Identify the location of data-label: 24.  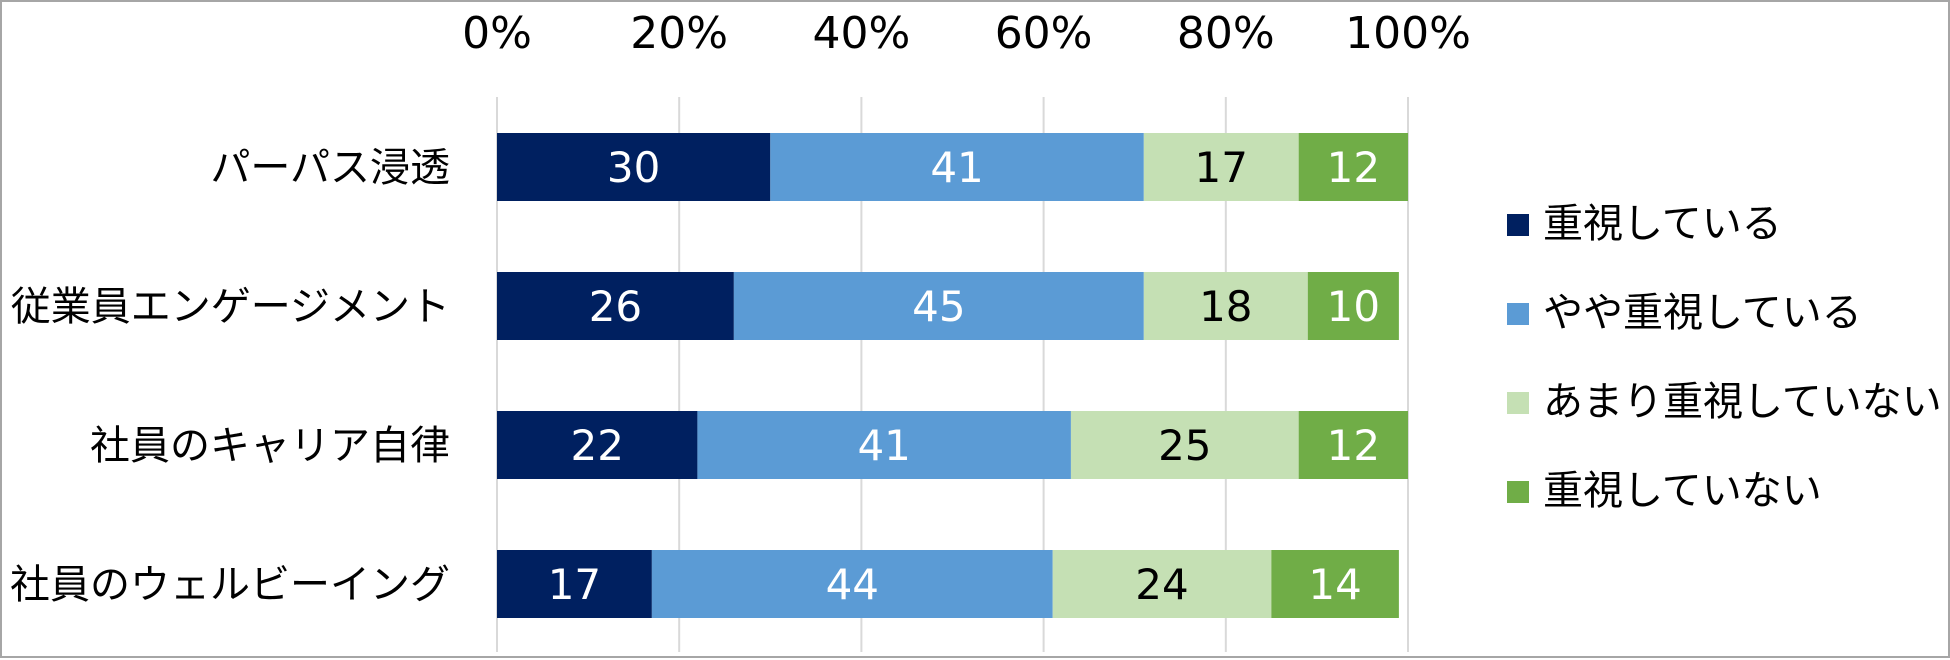
(1161, 584).